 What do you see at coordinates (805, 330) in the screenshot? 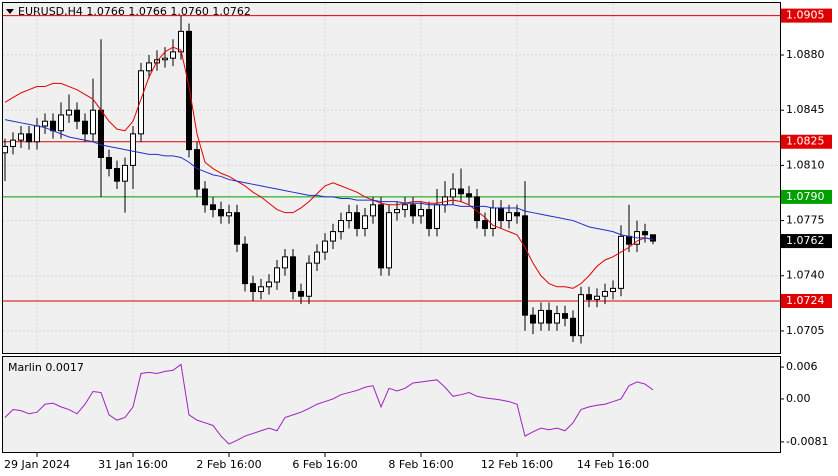
I see `y-tick-label: 1.0705` at bounding box center [805, 330].